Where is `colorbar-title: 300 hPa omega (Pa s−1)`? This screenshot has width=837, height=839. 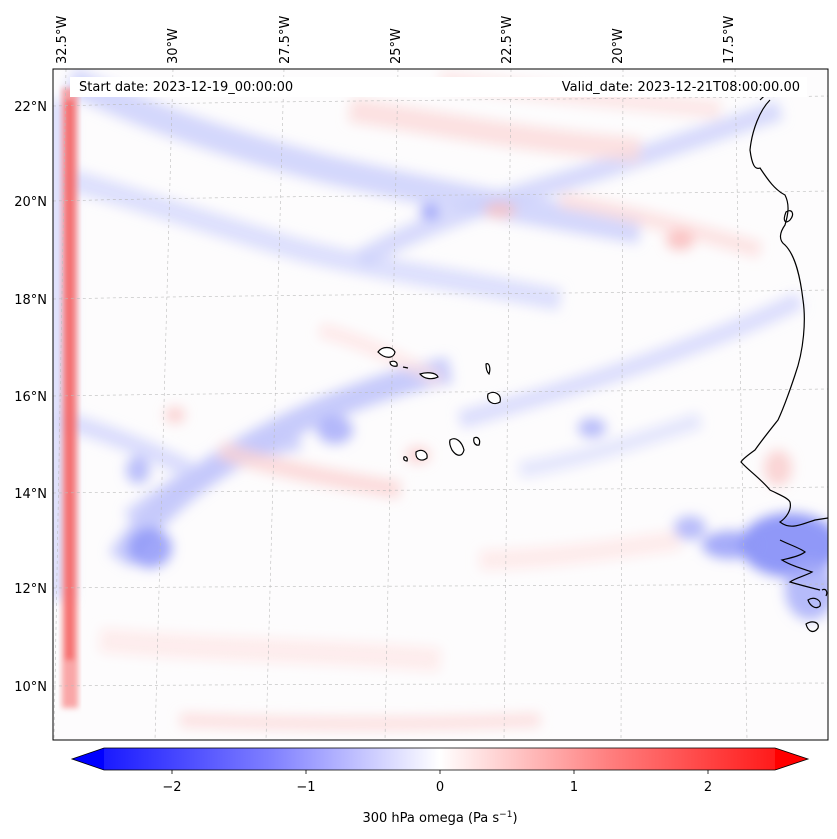 colorbar-title: 300 hPa omega (Pa s−1) is located at coordinates (439, 818).